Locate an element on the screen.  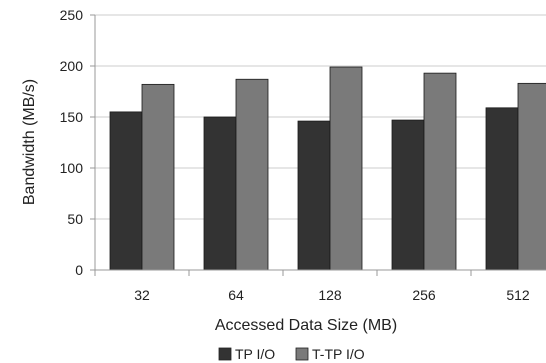
y-axis-title: Bandwidth (MB/s) is located at coordinates (29, 142).